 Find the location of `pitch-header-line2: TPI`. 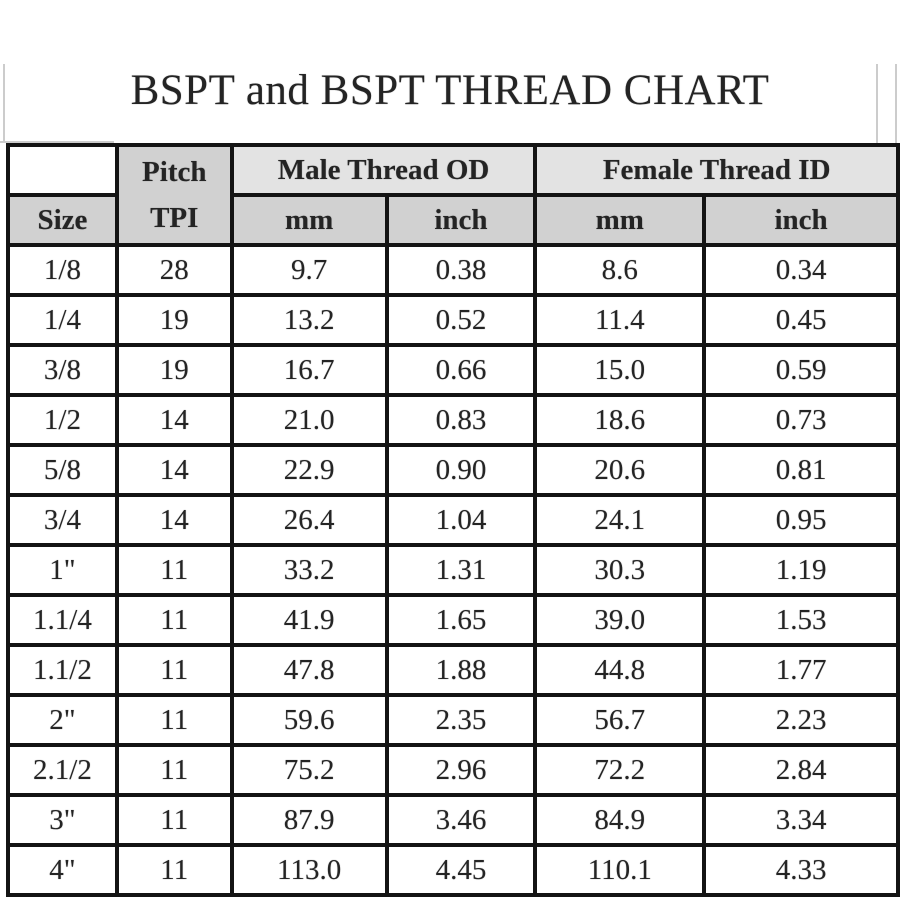

pitch-header-line2: TPI is located at coordinates (174, 218).